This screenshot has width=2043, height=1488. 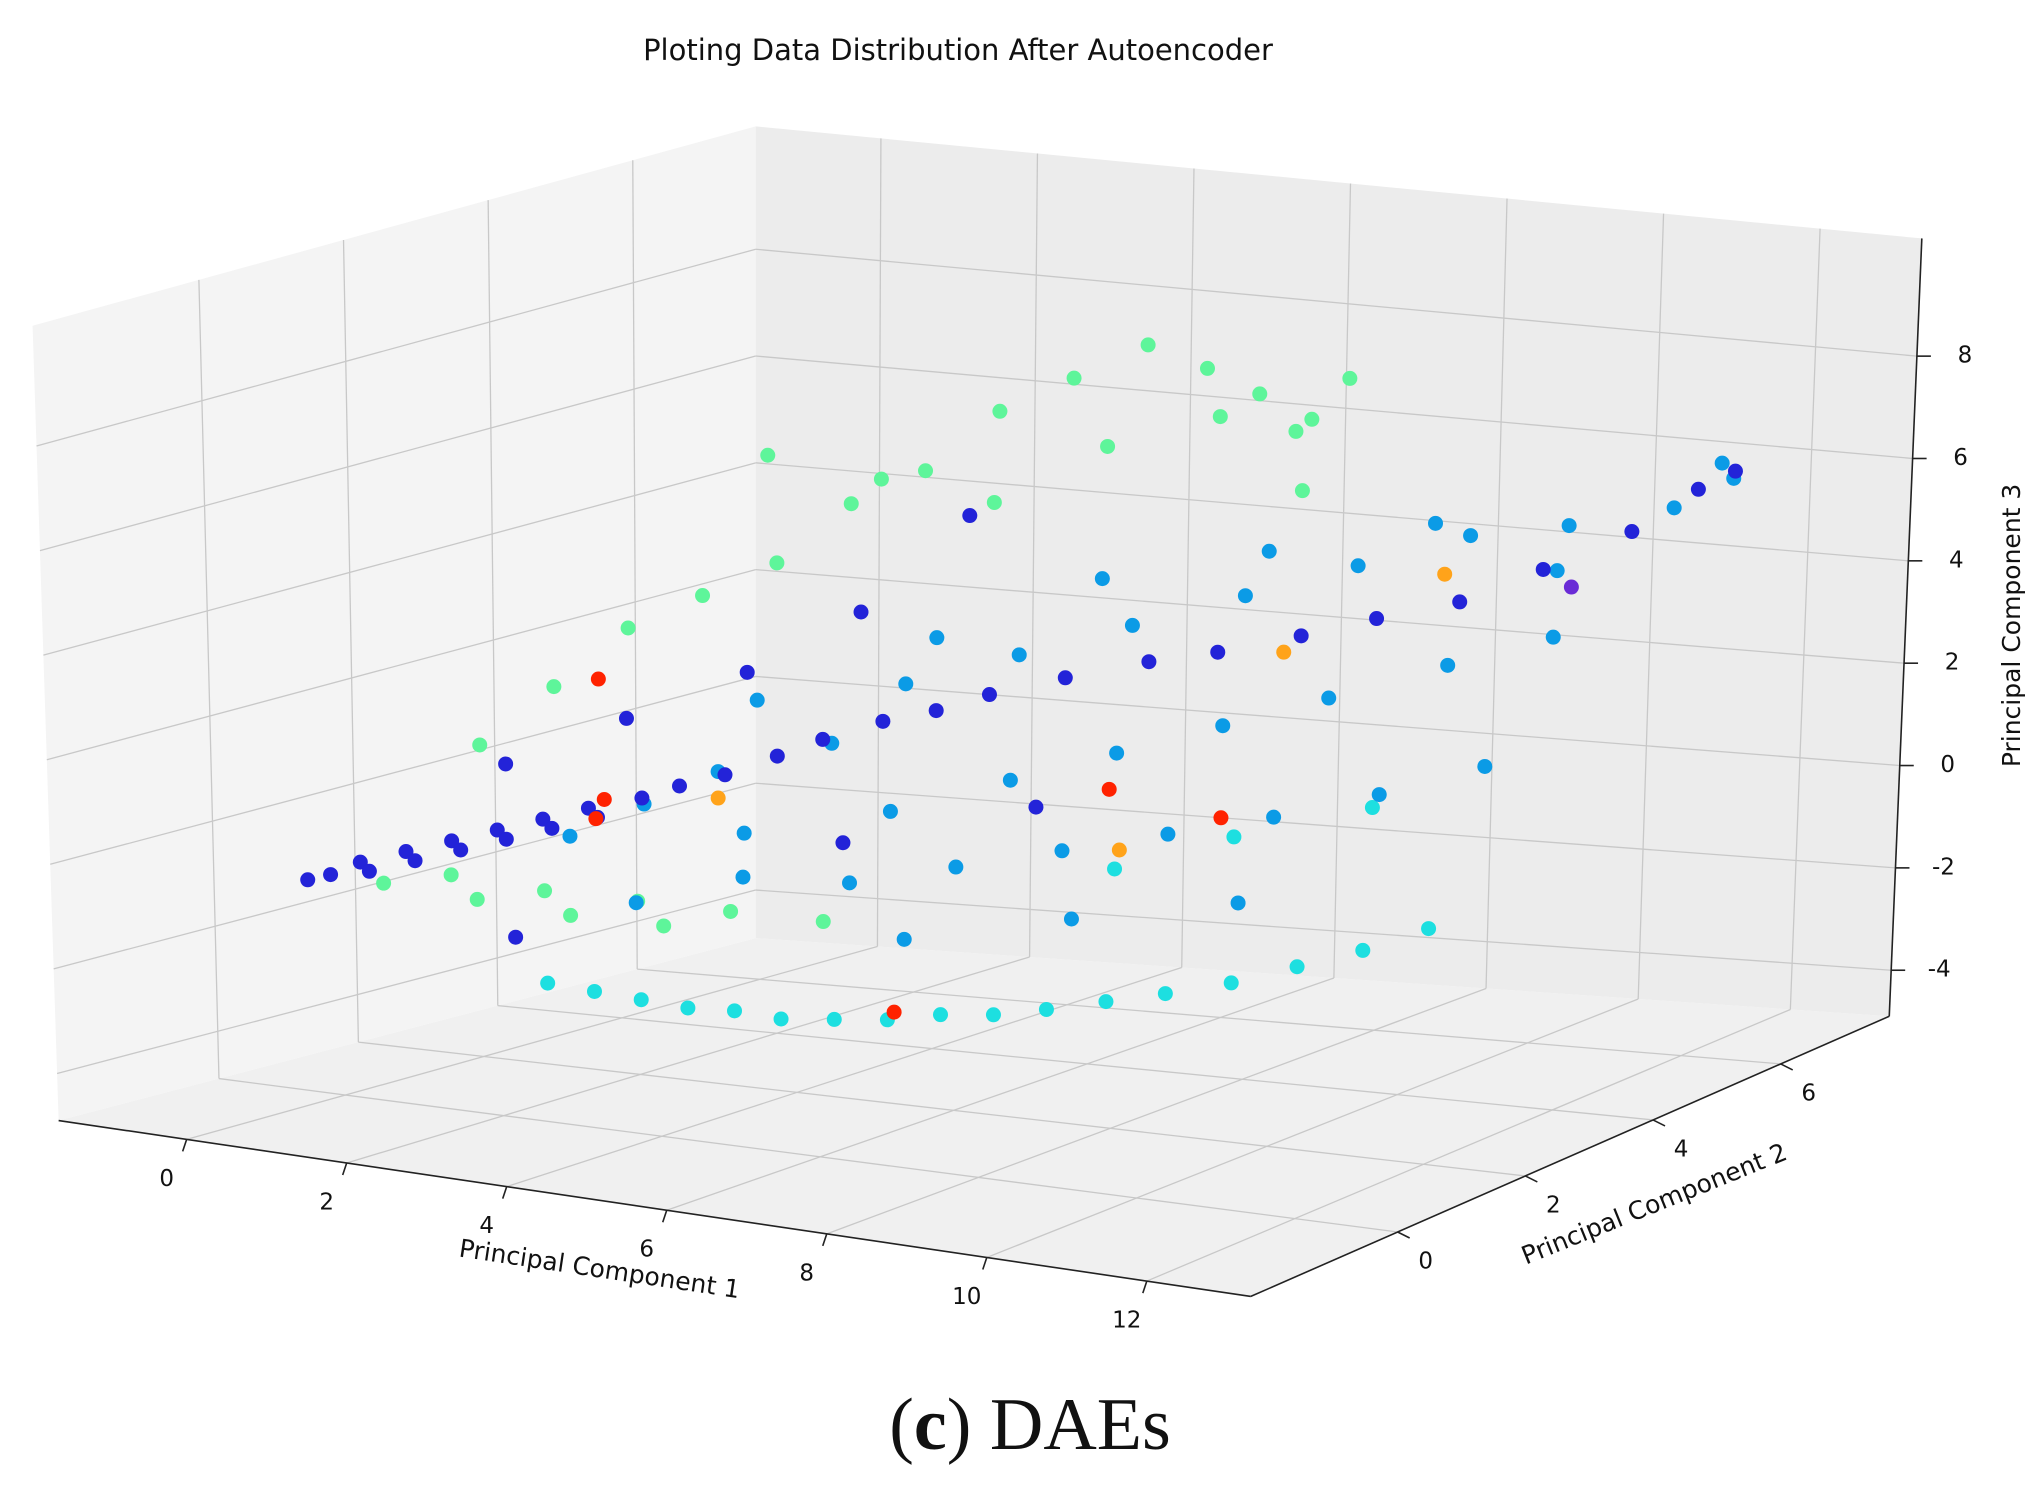 I want to click on x-tick-label: 12, so click(x=1126, y=1321).